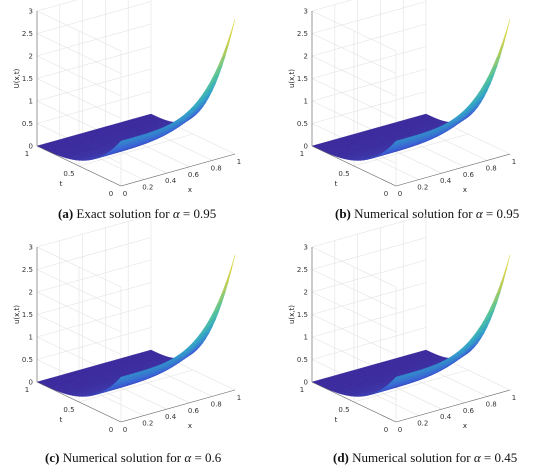  Describe the element at coordinates (502, 213) in the screenshot. I see `caption-eq-b: = 0.95` at that location.